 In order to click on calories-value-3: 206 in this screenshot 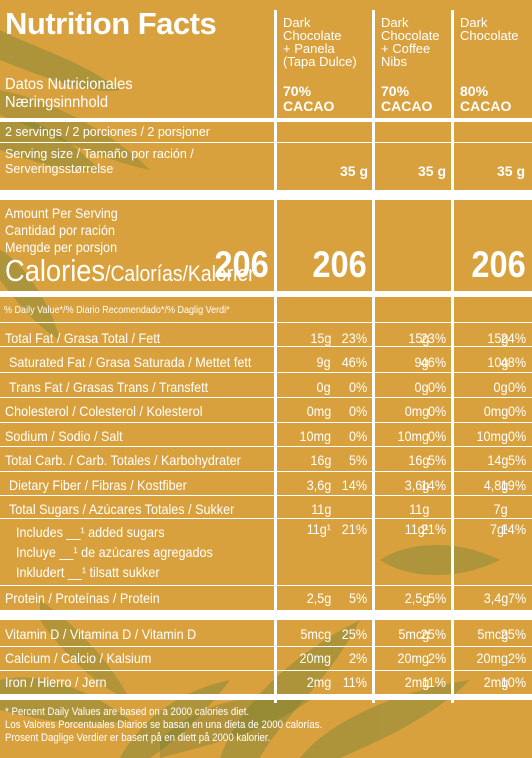, I will do `click(498, 264)`.